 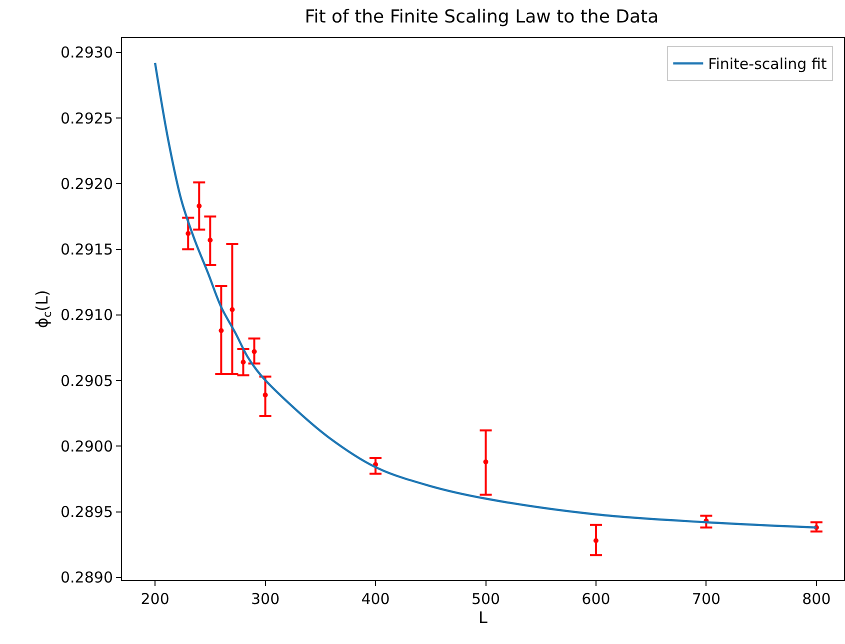 What do you see at coordinates (375, 599) in the screenshot?
I see `x-tick-label: 400` at bounding box center [375, 599].